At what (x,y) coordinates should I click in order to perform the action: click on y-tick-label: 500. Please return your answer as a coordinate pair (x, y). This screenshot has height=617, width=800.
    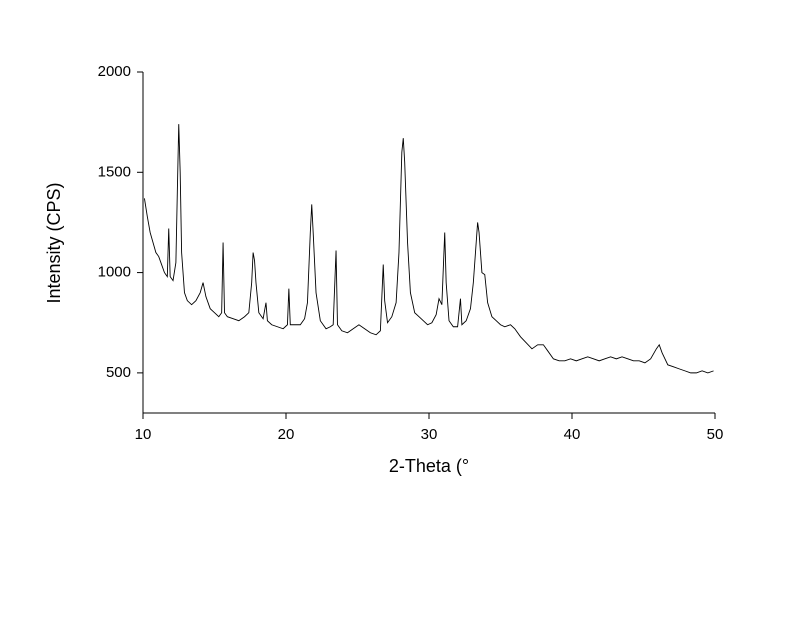
    Looking at the image, I should click on (118, 372).